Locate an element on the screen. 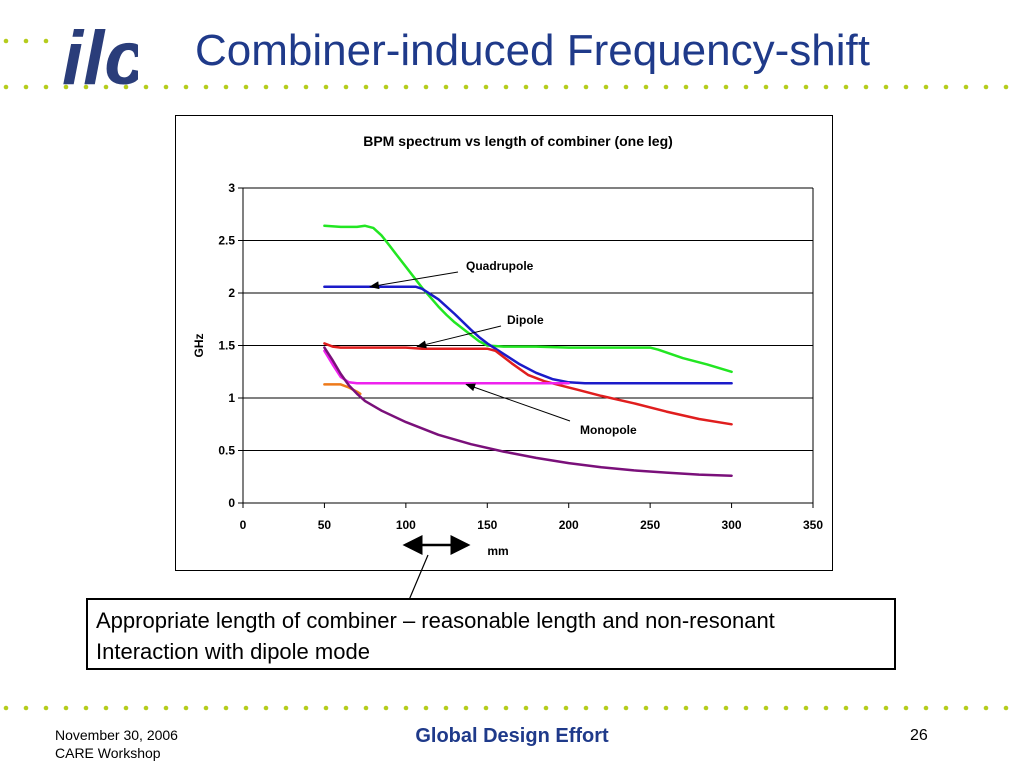 The image size is (1024, 768). slide-title: Combiner-induced Frequency-shift is located at coordinates (532, 50).